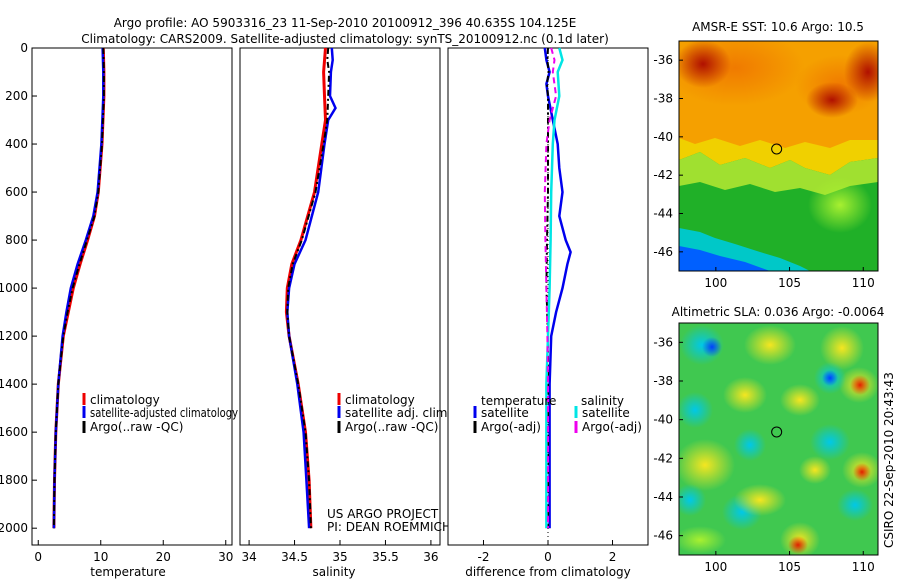  Describe the element at coordinates (14, 528) in the screenshot. I see `depth-tick-label: 2000` at that location.